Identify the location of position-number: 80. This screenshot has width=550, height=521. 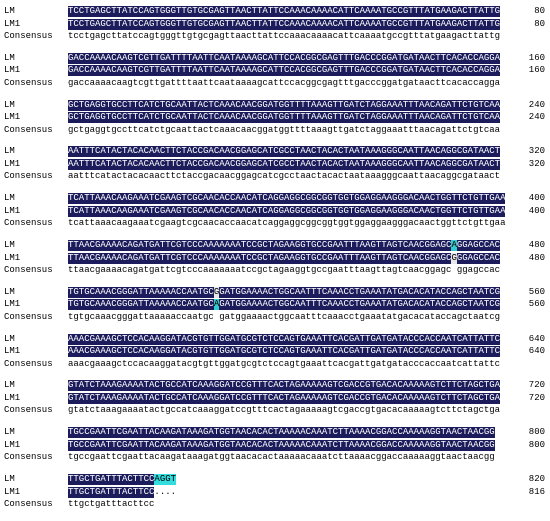
(539, 23).